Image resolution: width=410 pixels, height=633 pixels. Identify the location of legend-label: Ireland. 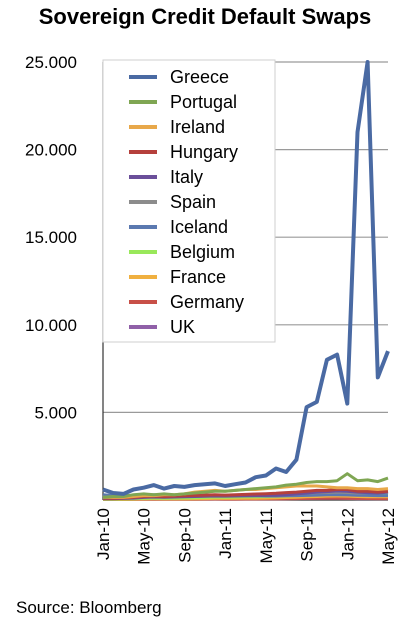
(197, 127).